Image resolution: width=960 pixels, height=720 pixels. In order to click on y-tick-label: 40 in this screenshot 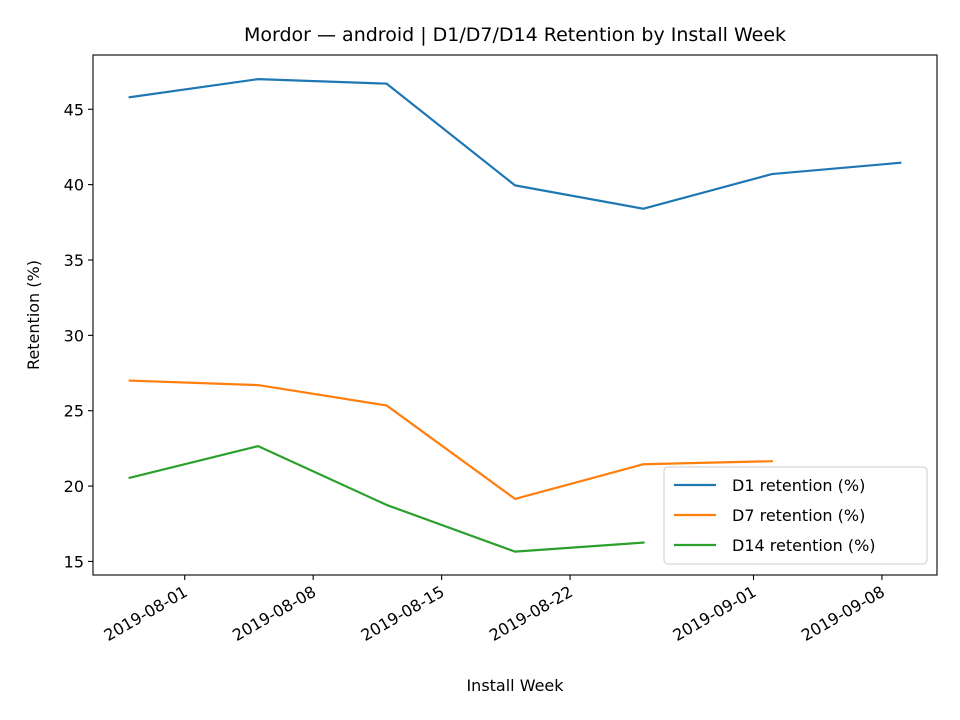, I will do `click(74, 185)`.